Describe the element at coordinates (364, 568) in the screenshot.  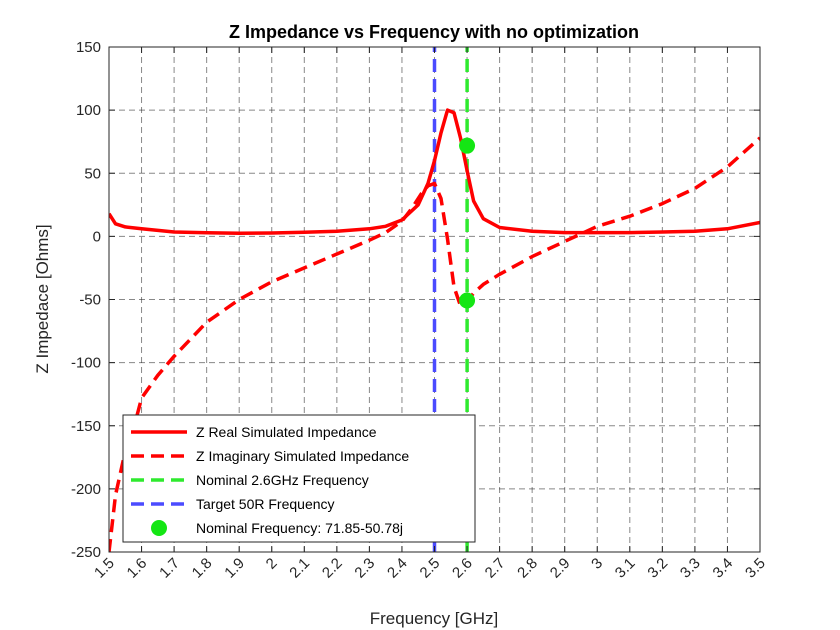
I see `x-tick-label: 2.3` at that location.